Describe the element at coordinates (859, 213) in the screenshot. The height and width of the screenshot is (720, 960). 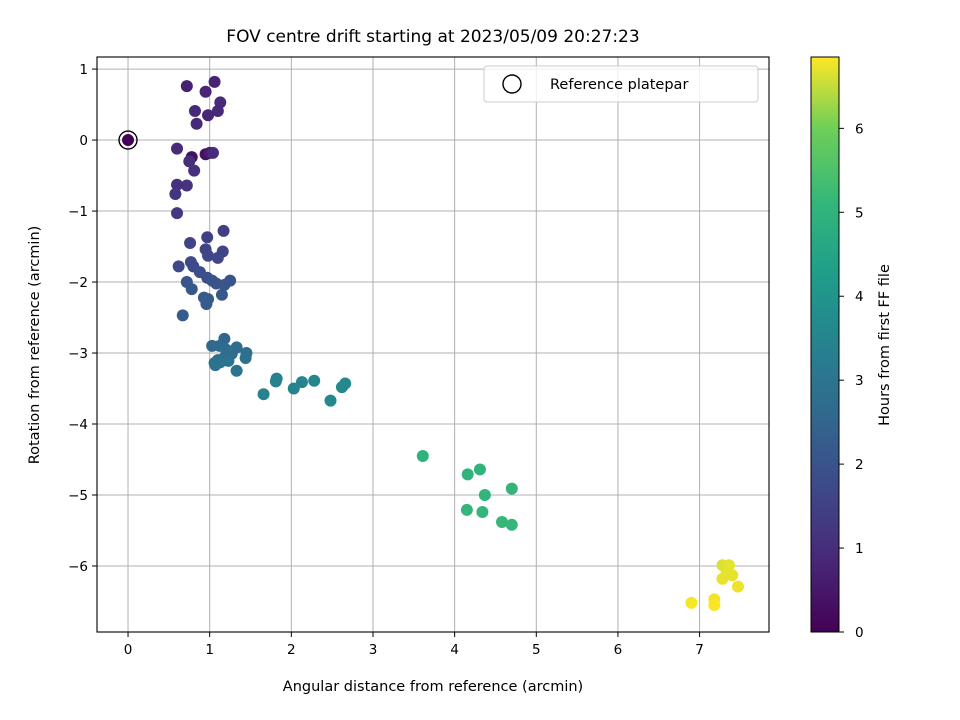
I see `colorbar-tick-label: 5` at that location.